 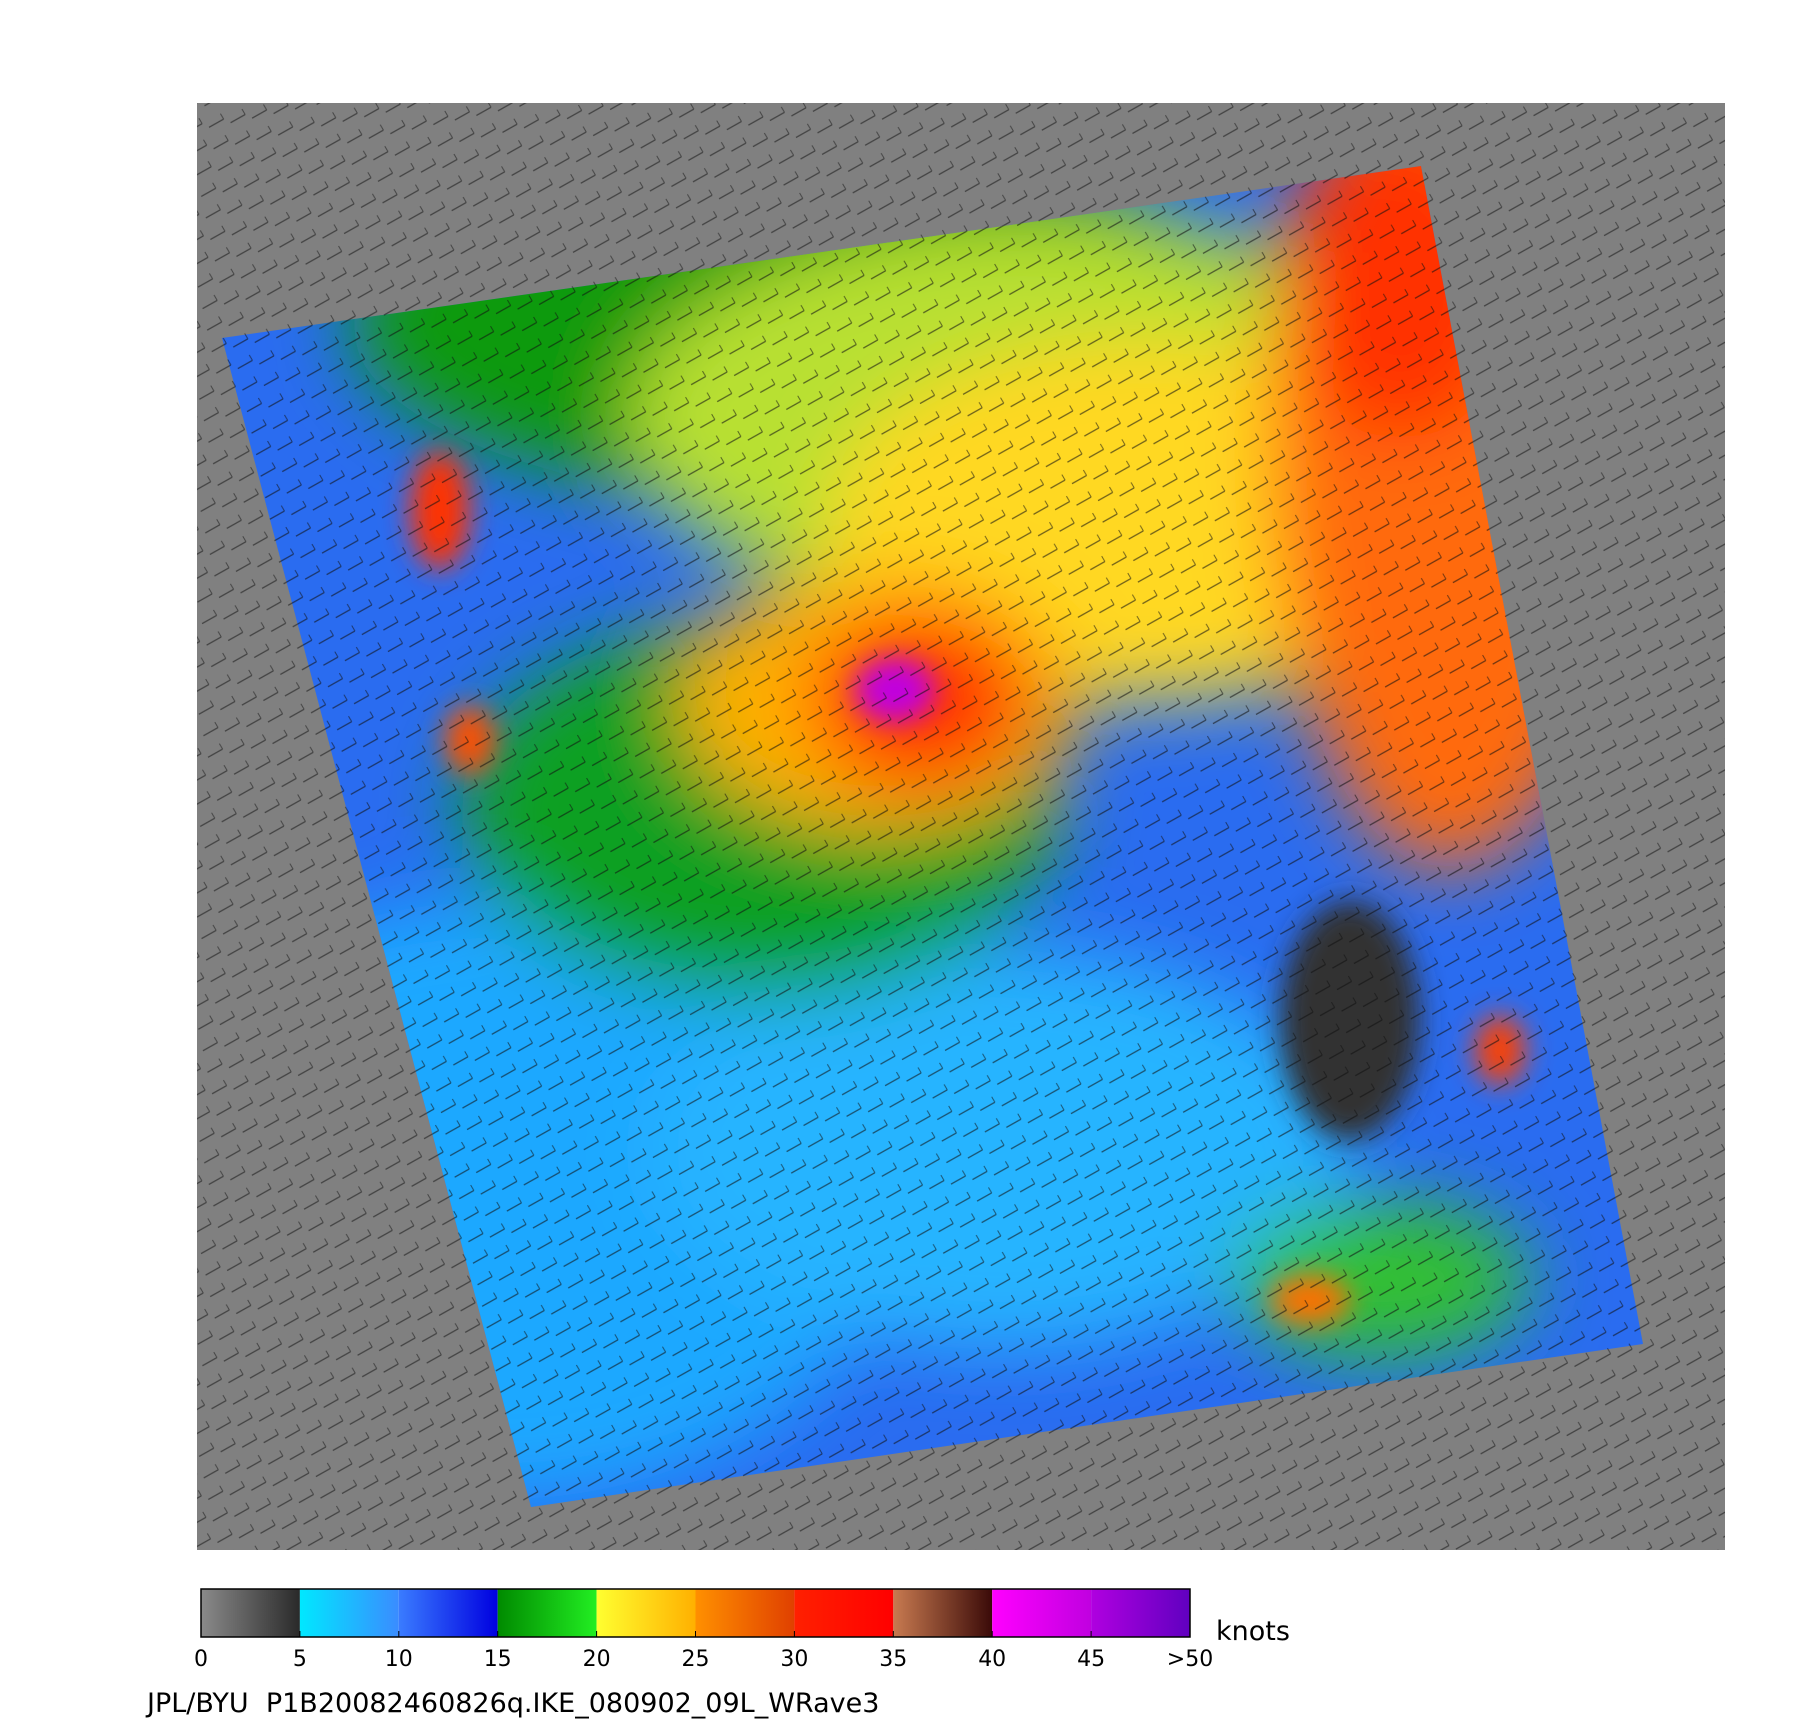 What do you see at coordinates (1253, 1631) in the screenshot?
I see `colorbar-unit: knots` at bounding box center [1253, 1631].